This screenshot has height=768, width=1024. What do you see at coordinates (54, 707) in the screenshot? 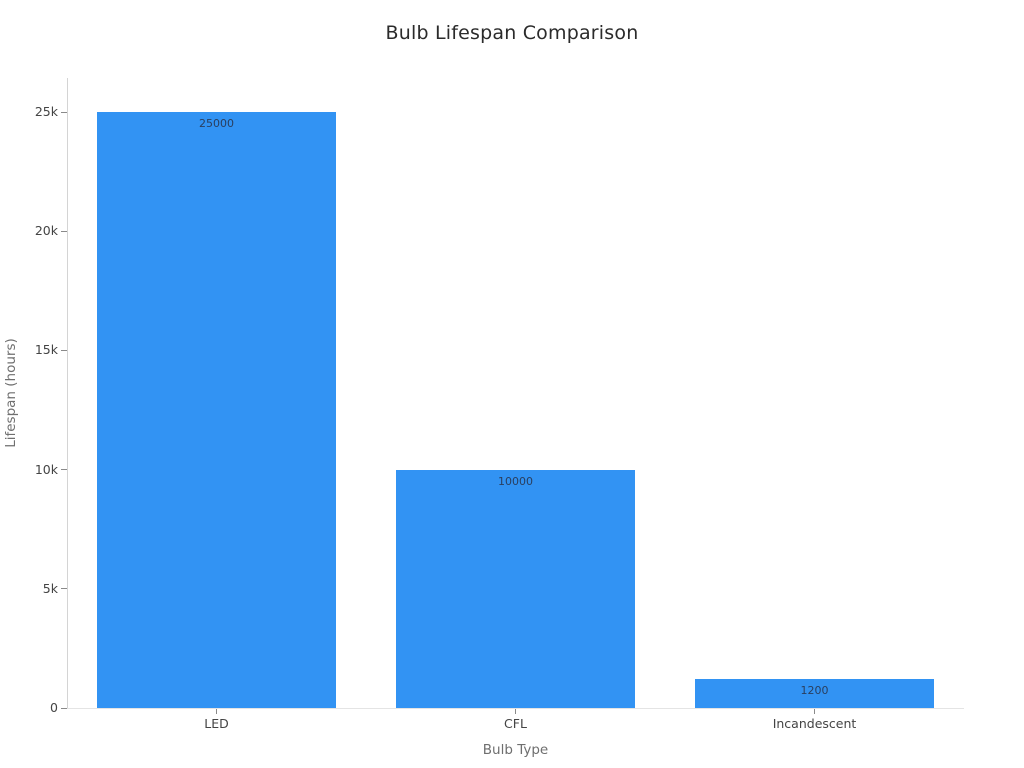
I see `y-tick-label: 0` at bounding box center [54, 707].